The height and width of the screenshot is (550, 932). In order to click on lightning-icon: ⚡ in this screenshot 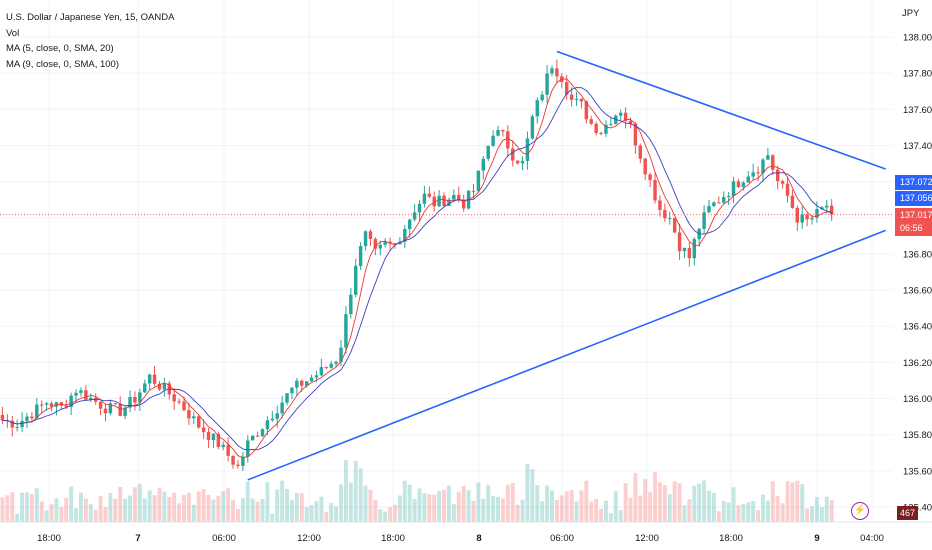, I will do `click(860, 511)`.